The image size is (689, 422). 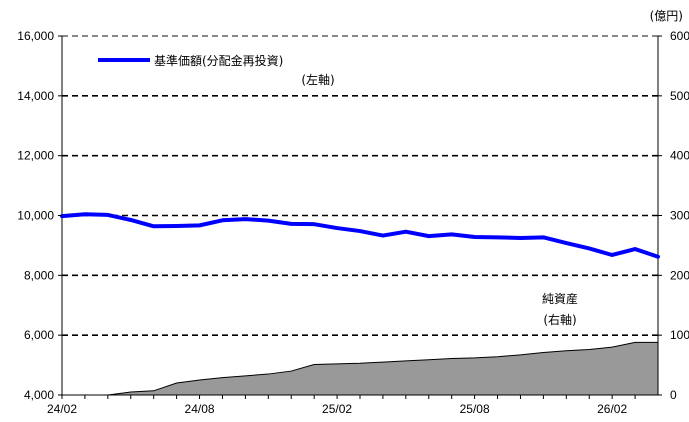 I want to click on x-tick-label: 25/08, so click(x=475, y=409).